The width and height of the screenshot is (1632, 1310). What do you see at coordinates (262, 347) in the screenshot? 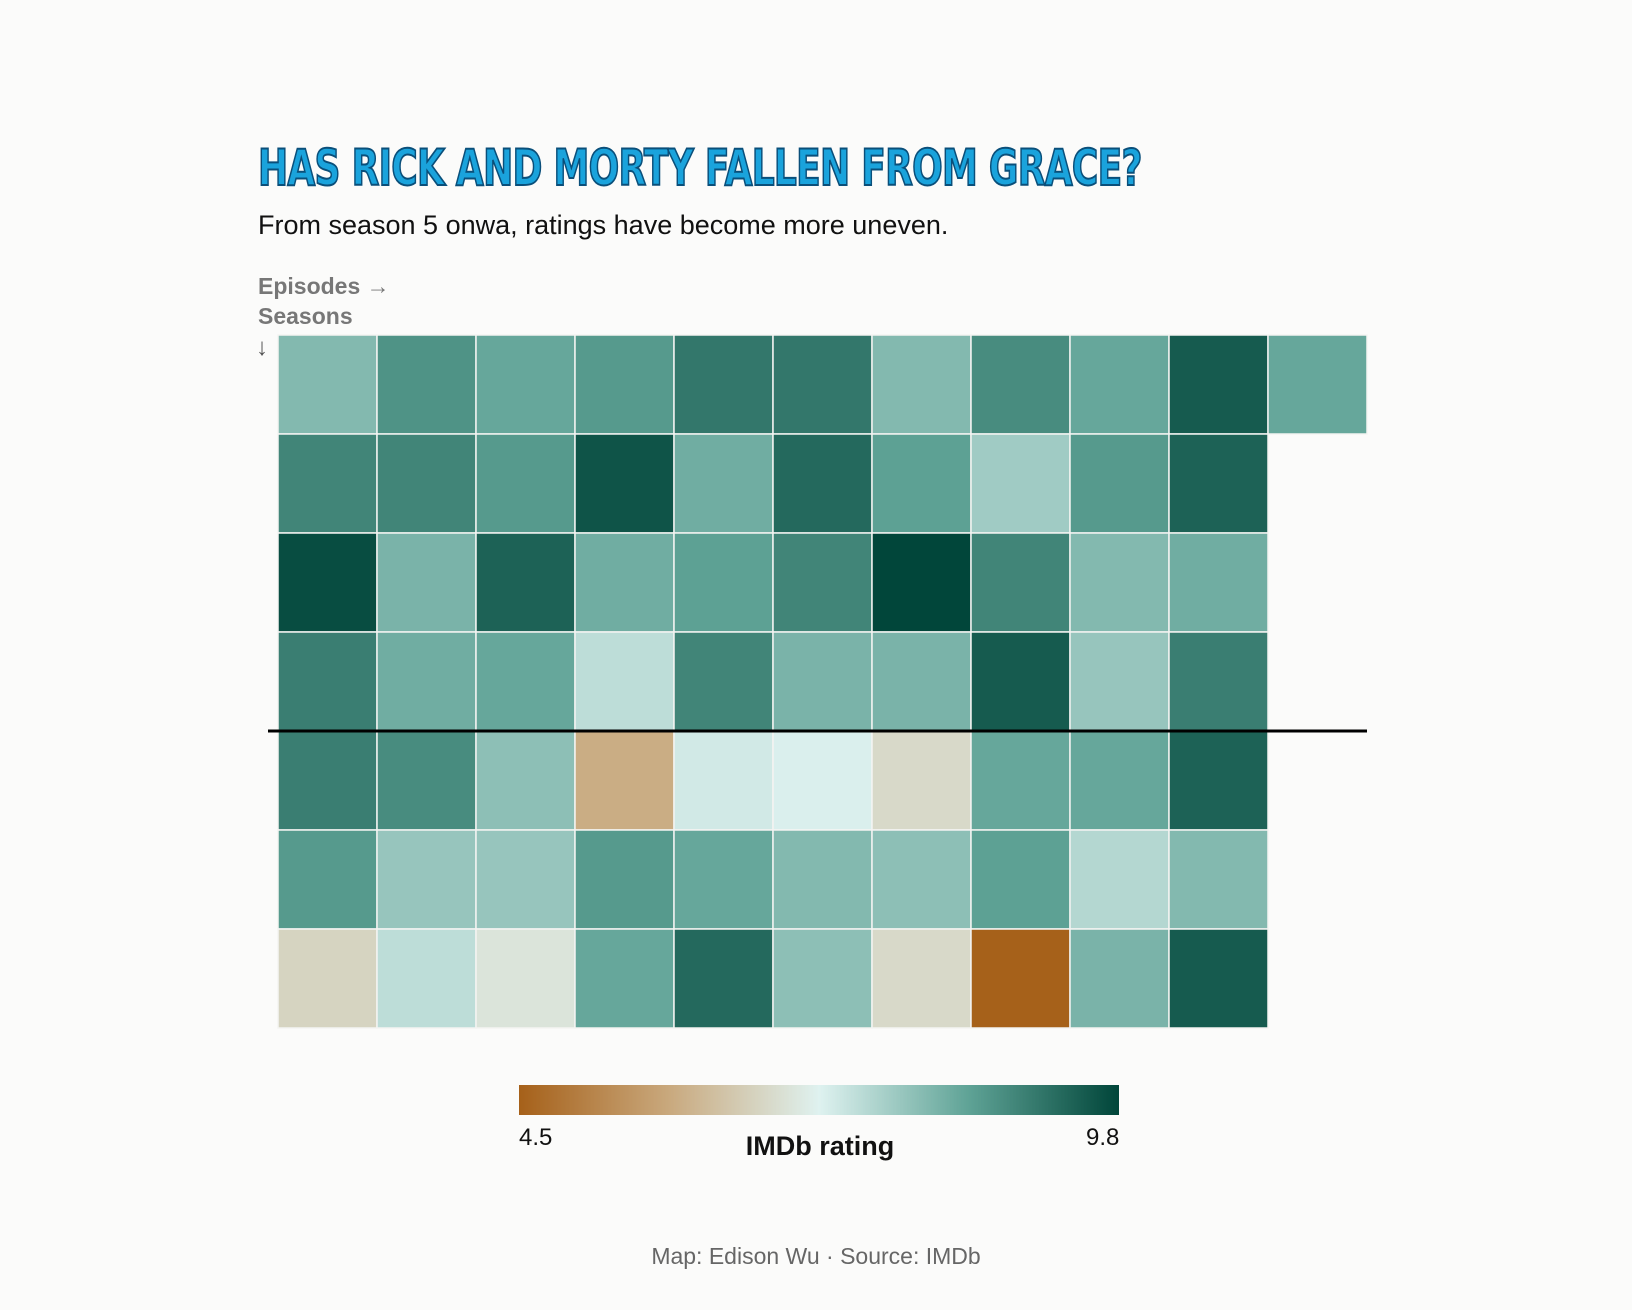
I see `seasons-arrow-icon: ↓` at bounding box center [262, 347].